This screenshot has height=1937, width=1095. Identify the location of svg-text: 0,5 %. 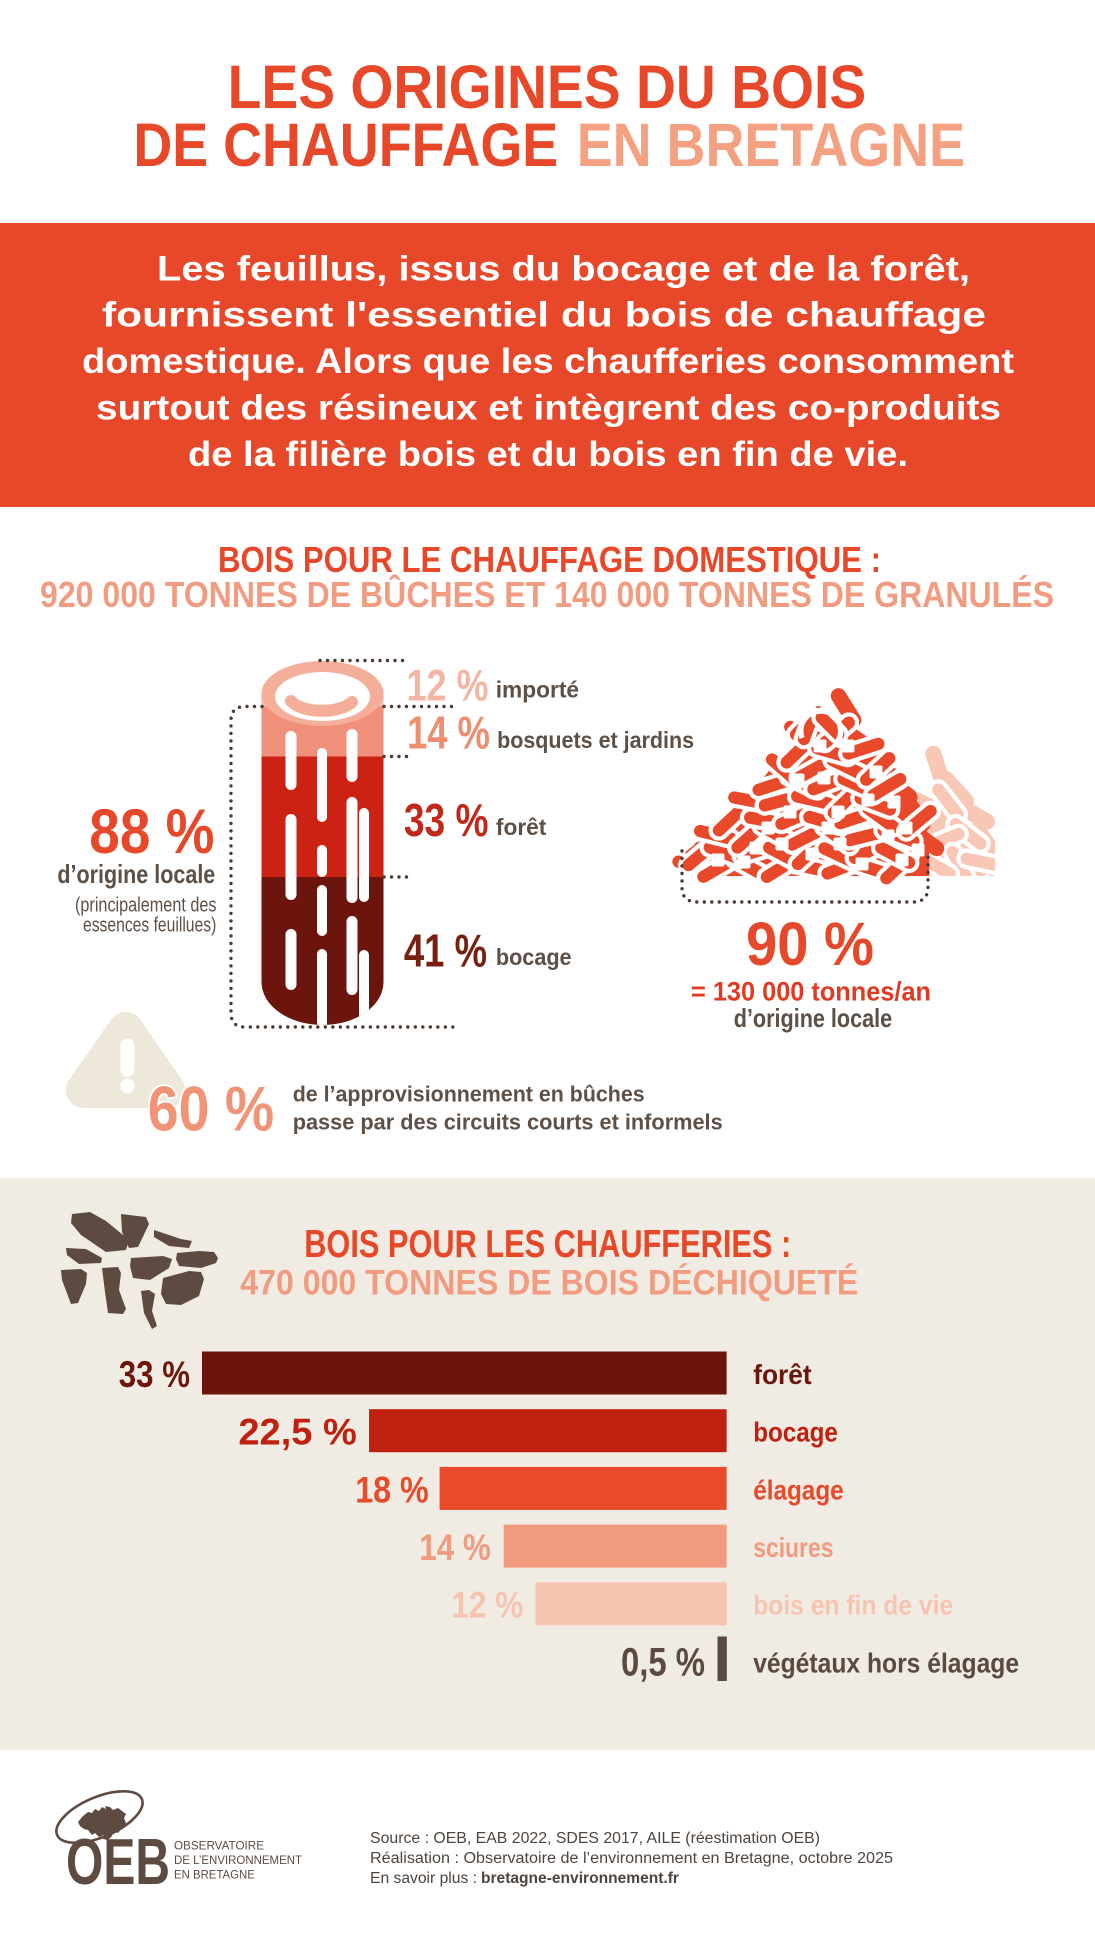
(663, 1662).